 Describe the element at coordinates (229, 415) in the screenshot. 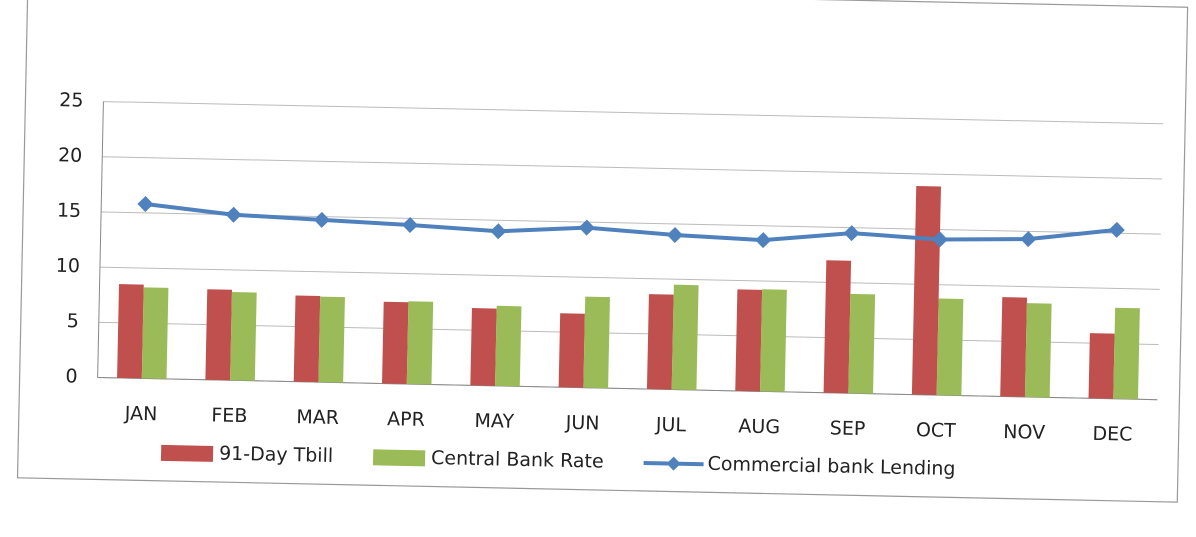

I see `x-tick-label: FEB` at that location.